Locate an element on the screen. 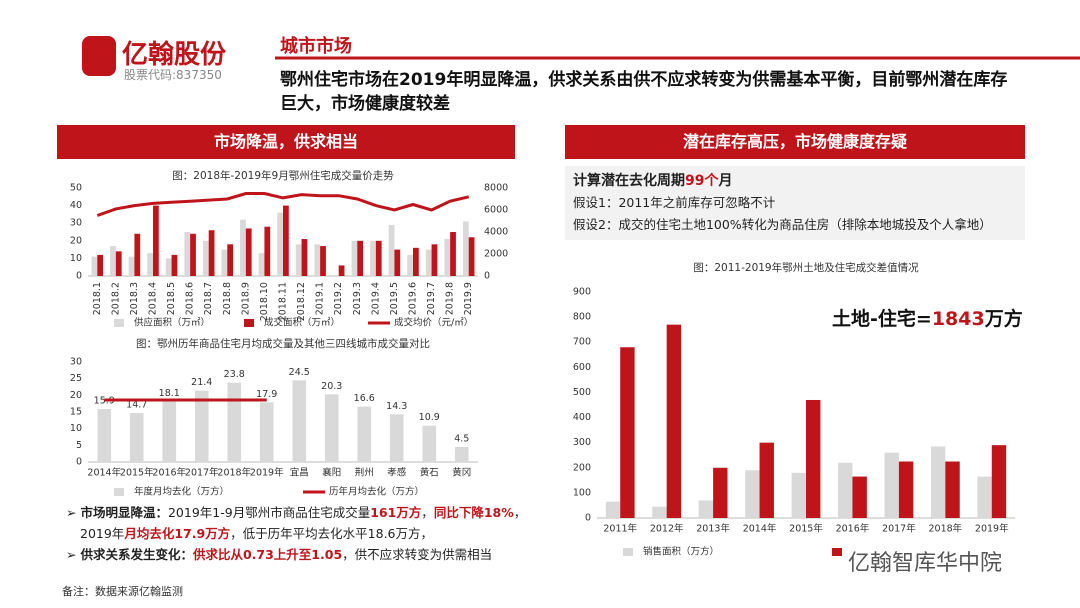 The image size is (1080, 608). cycle: 计算潜在去化周期99个月 is located at coordinates (795, 181).